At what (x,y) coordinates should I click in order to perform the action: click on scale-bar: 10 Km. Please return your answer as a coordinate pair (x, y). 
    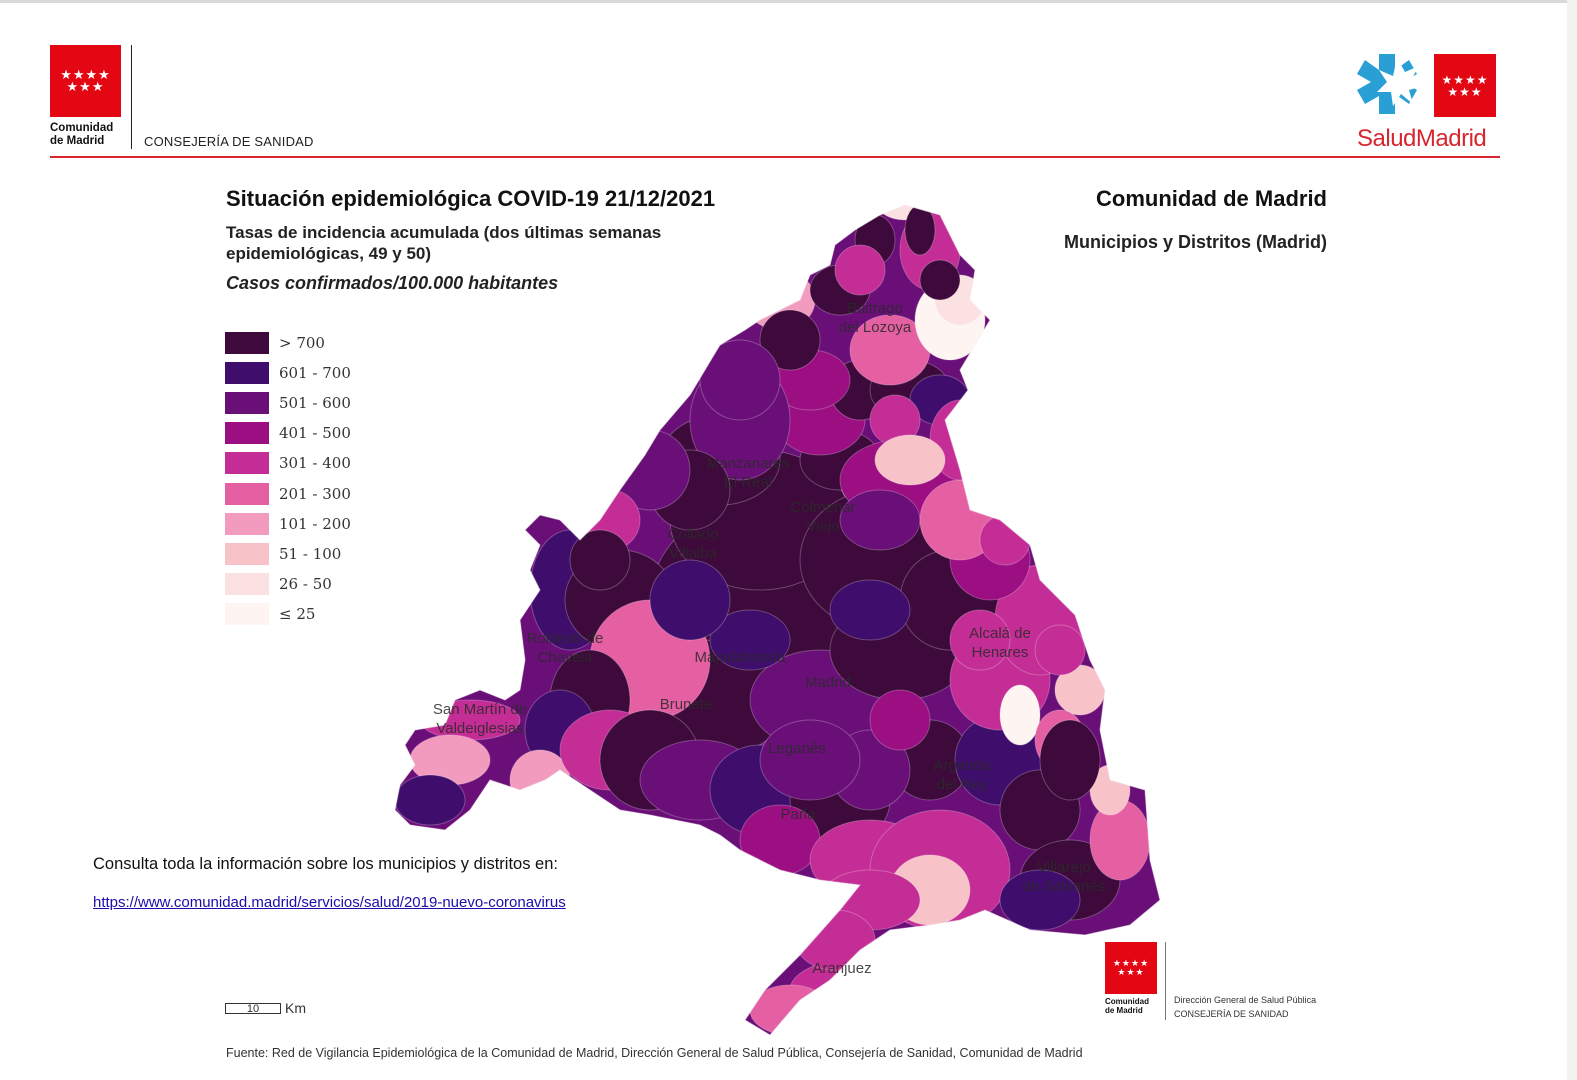
    Looking at the image, I should click on (265, 1008).